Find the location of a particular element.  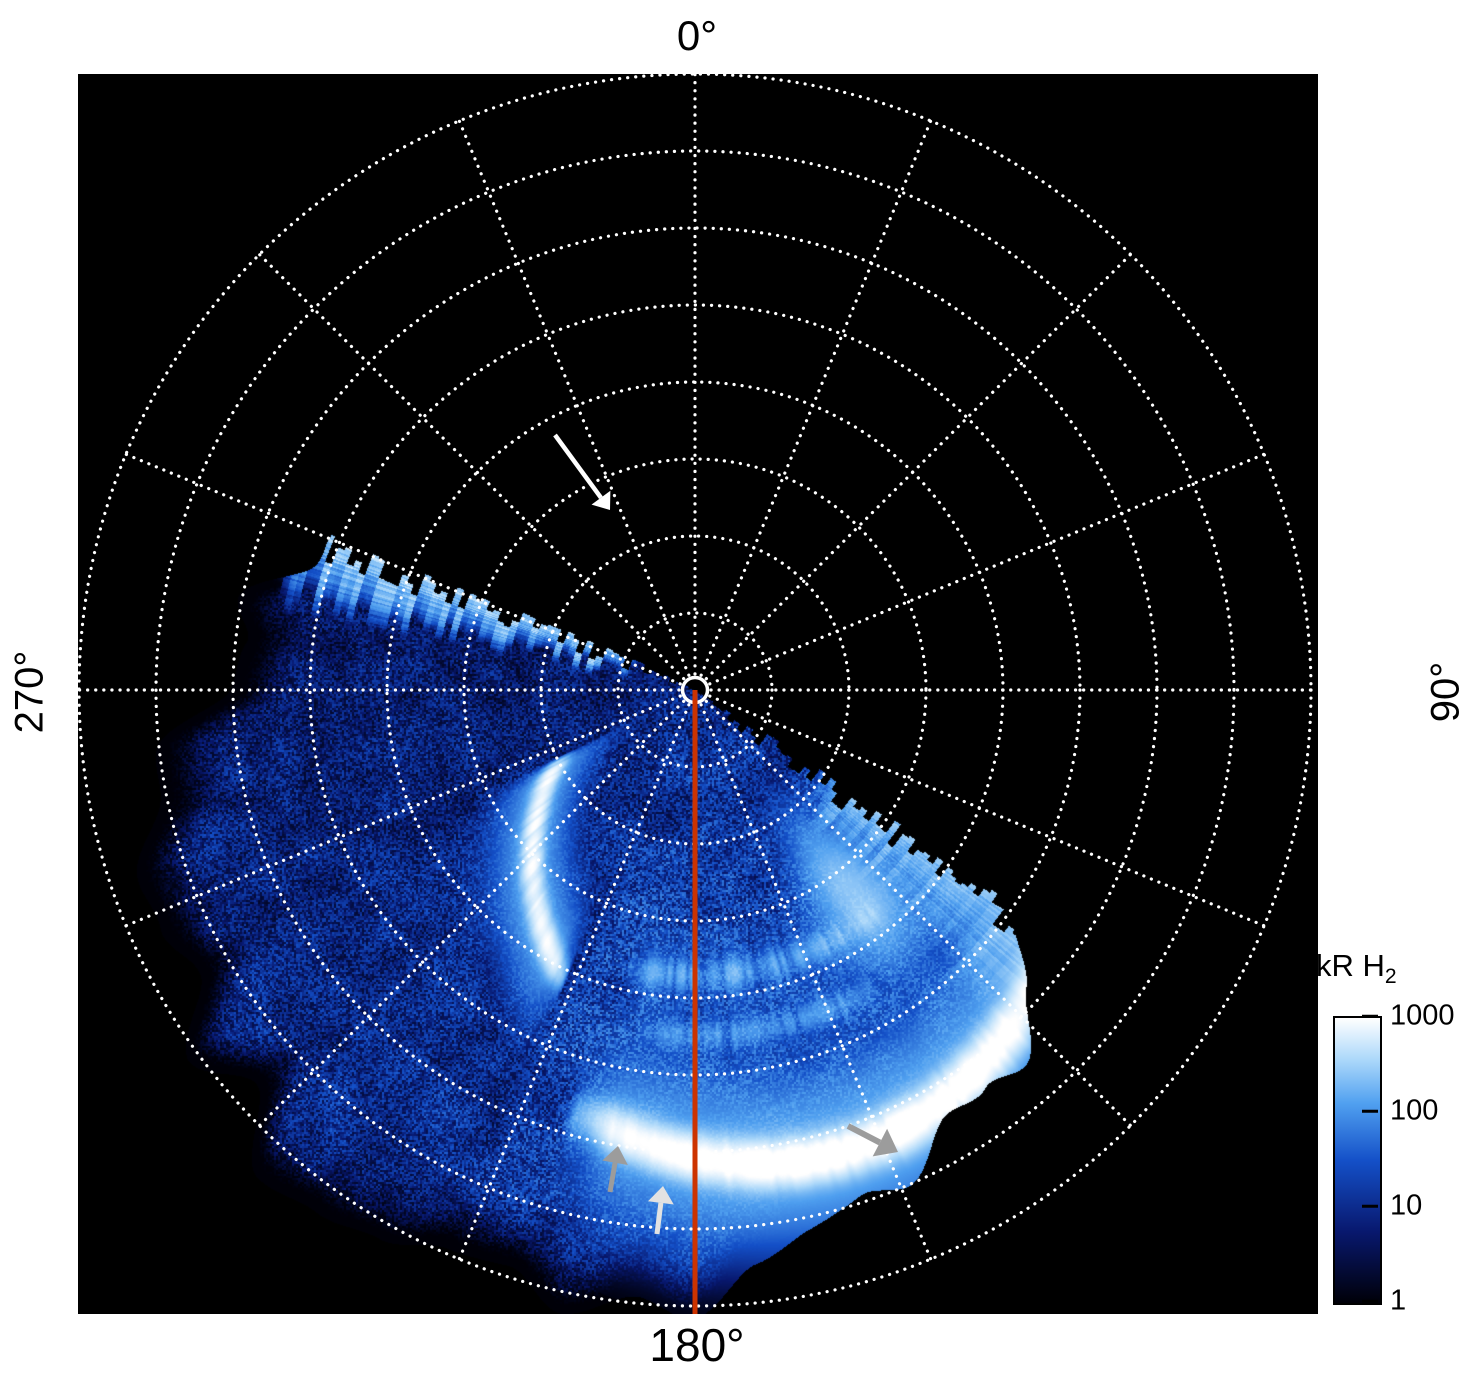

angle-label-90: 90° is located at coordinates (1445, 692).